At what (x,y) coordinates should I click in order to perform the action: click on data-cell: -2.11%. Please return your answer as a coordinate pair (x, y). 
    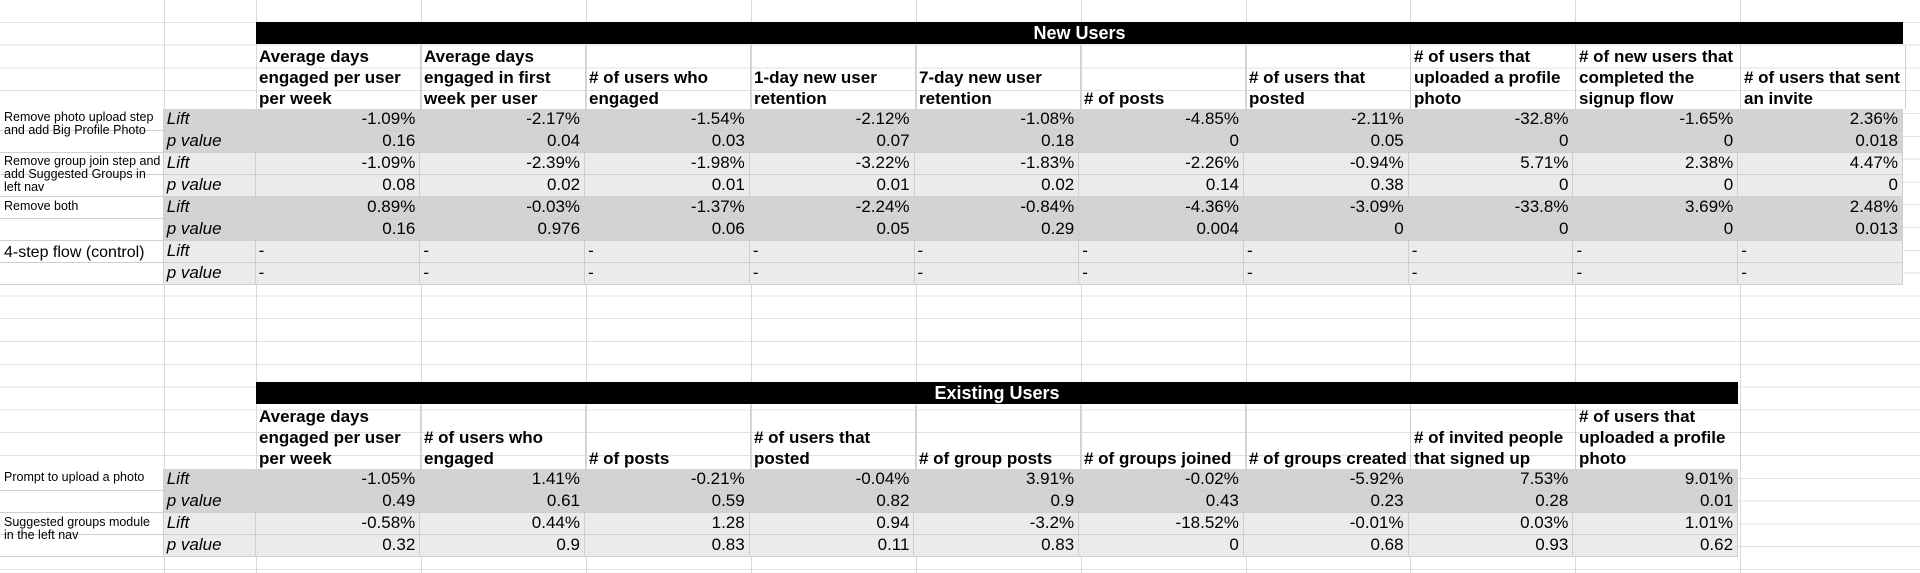
    Looking at the image, I should click on (1326, 120).